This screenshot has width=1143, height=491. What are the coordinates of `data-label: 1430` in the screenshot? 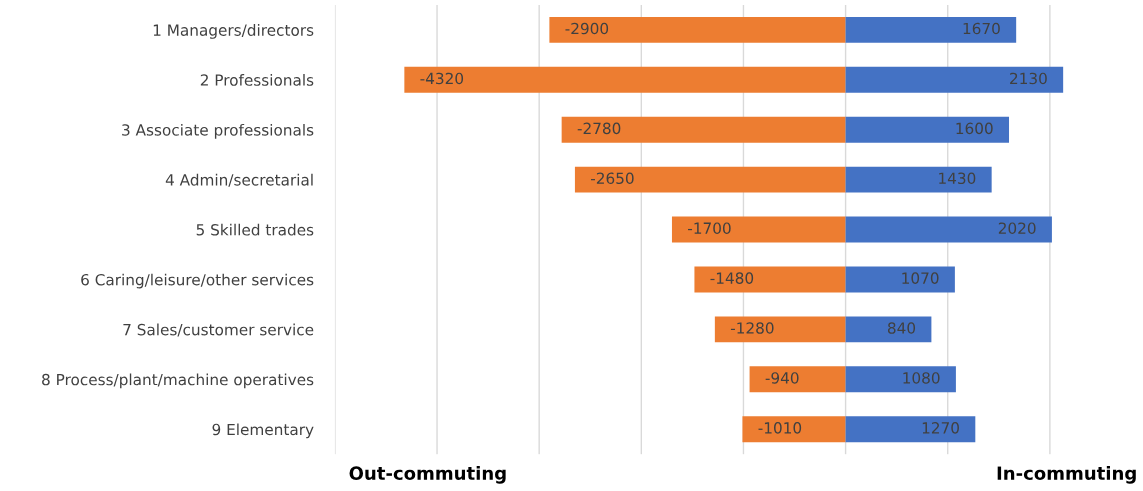 It's located at (957, 178).